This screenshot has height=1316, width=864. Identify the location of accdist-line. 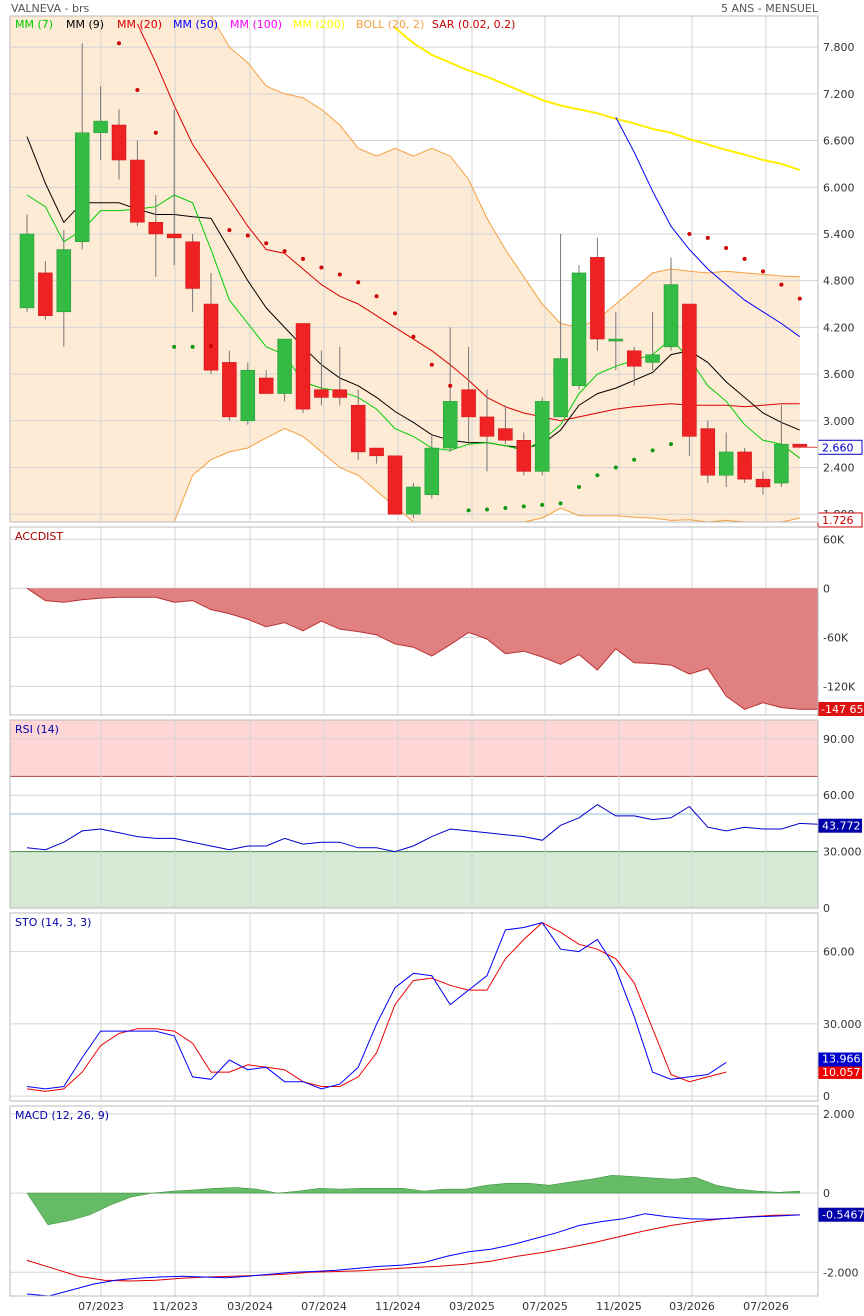
(422, 648).